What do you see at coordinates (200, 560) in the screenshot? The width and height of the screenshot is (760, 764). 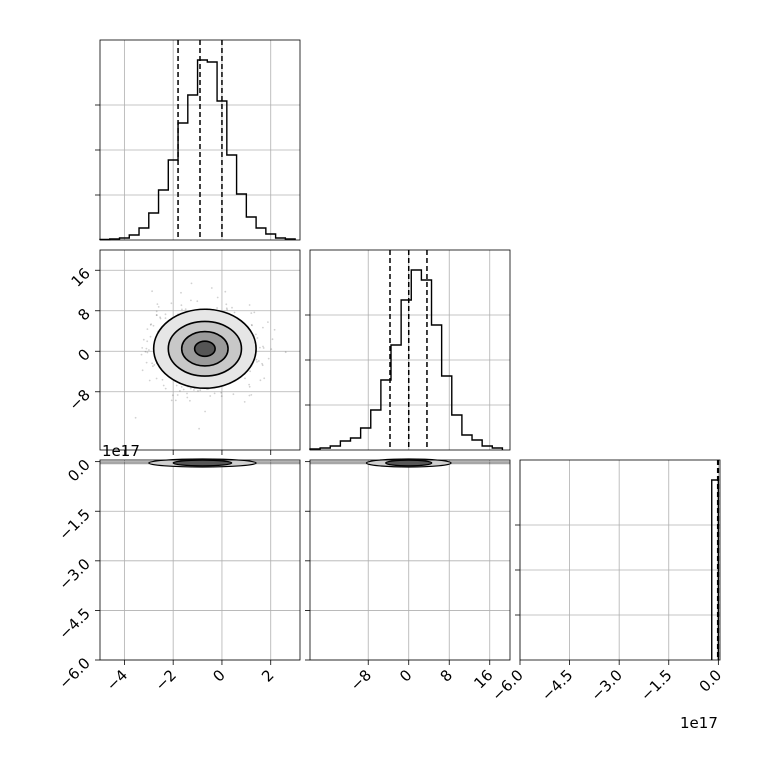 I see `p0-p2-panel-frame` at bounding box center [200, 560].